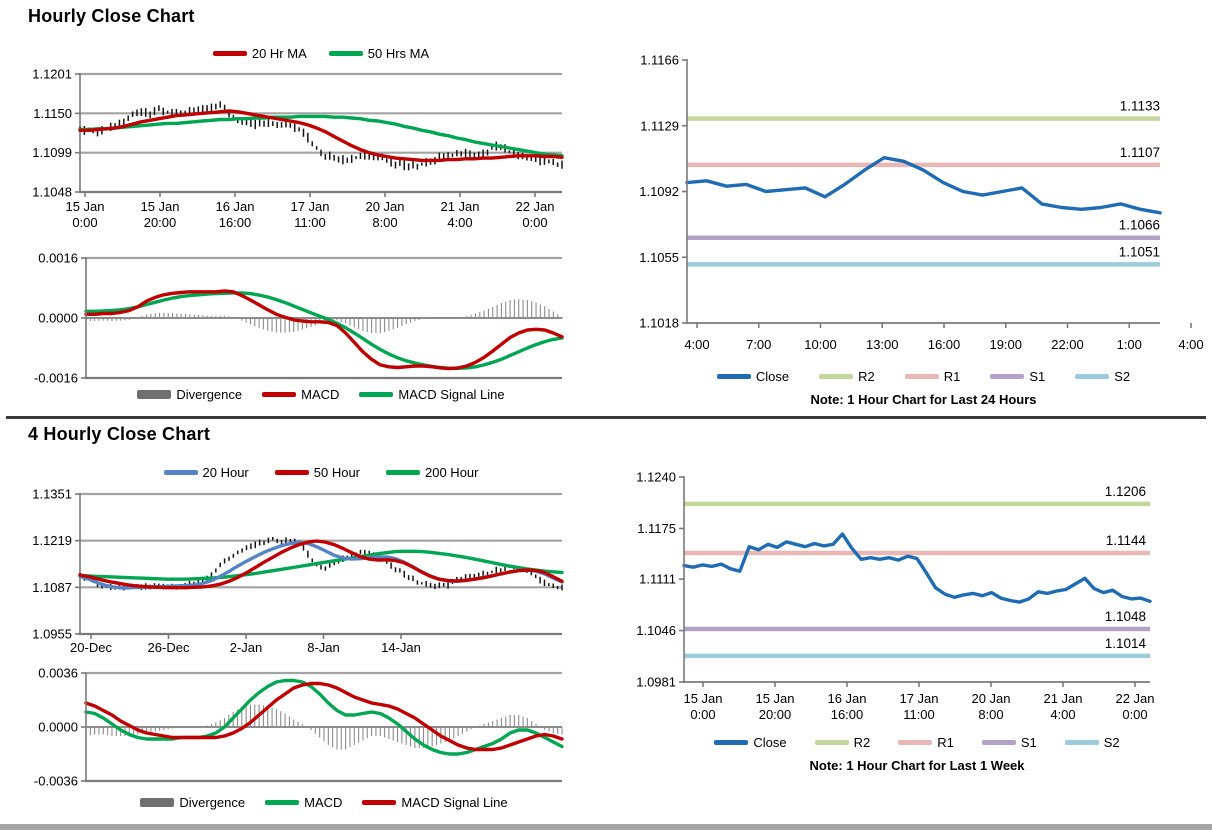 The image size is (1212, 834). What do you see at coordinates (657, 579) in the screenshot?
I see `y-tick-label: 1.1111` at bounding box center [657, 579].